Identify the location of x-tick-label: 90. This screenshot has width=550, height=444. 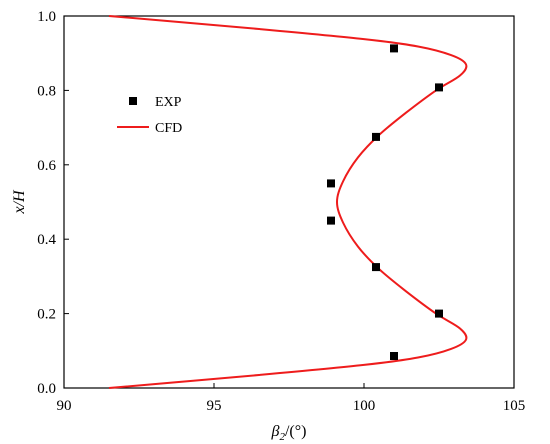
(64, 406).